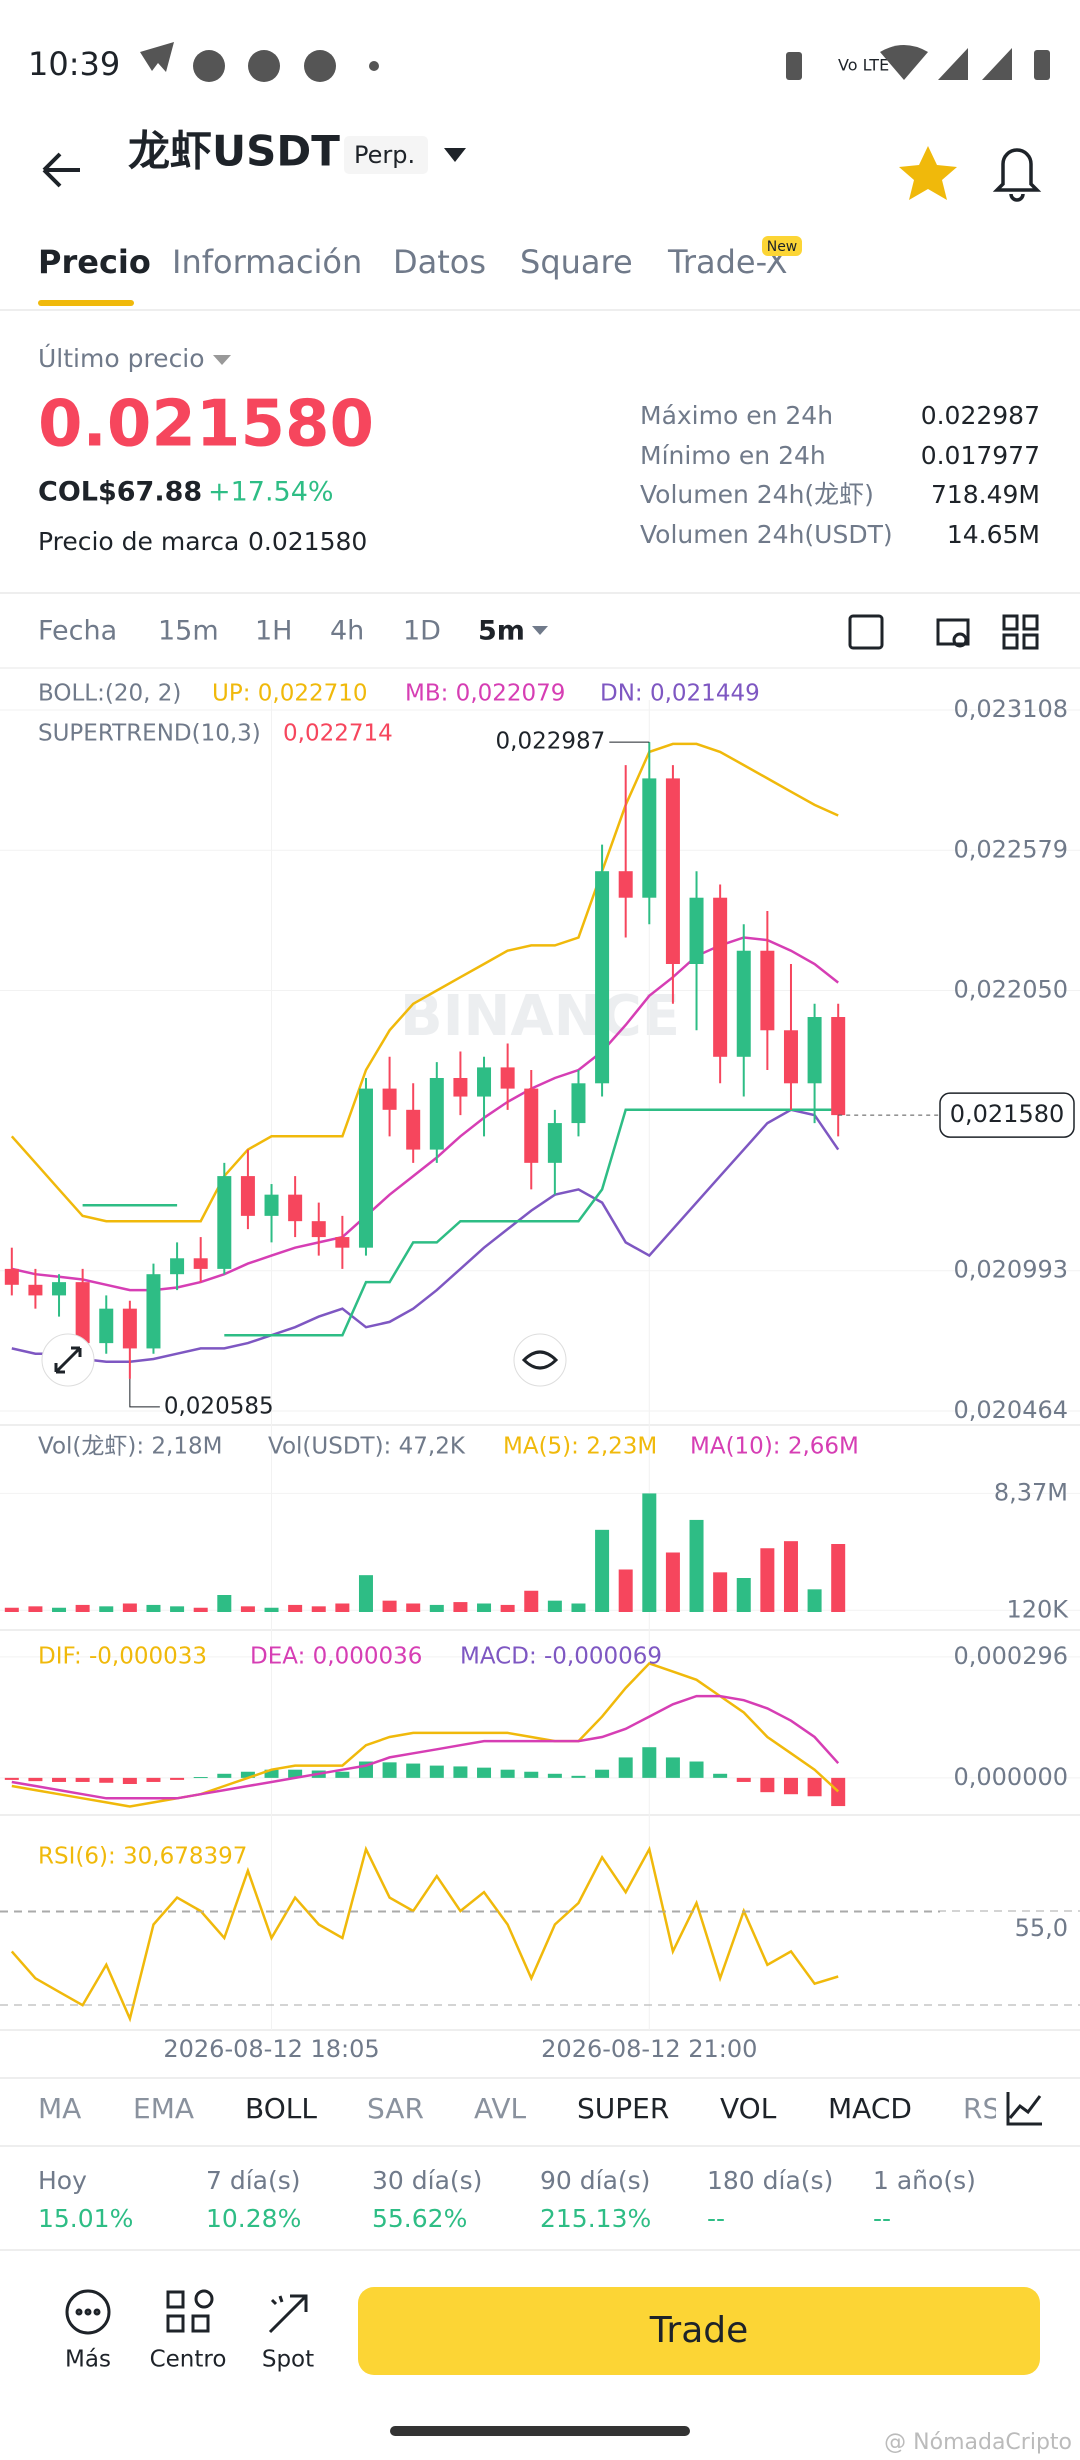 This screenshot has height=2460, width=1080. I want to click on interval: 1H, so click(273, 631).